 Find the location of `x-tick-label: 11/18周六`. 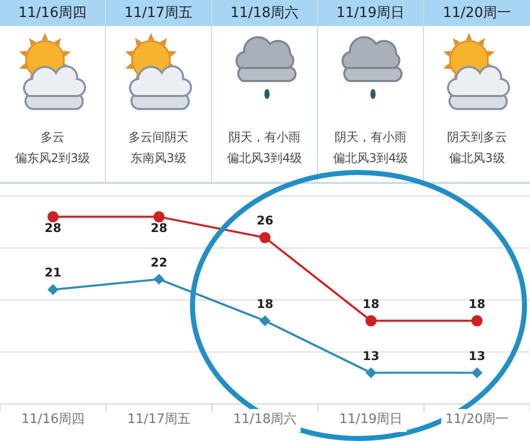

x-tick-label: 11/18周六 is located at coordinates (265, 420).